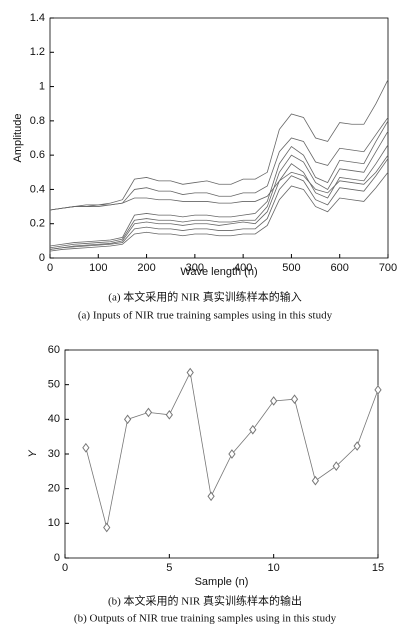 Image resolution: width=411 pixels, height=630 pixels. Describe the element at coordinates (33, 454) in the screenshot. I see `y-axis-label: Y` at that location.